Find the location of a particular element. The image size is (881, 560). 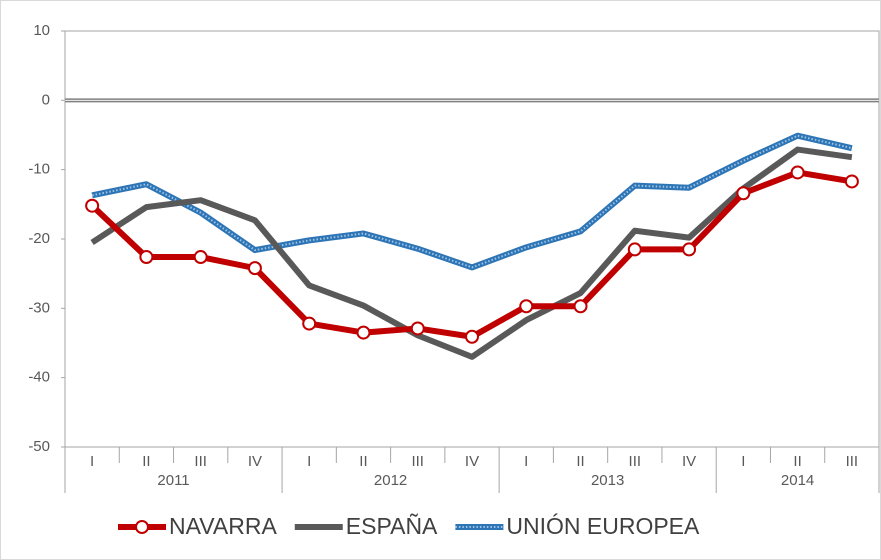

legend-label: ESPAÑA is located at coordinates (392, 526).